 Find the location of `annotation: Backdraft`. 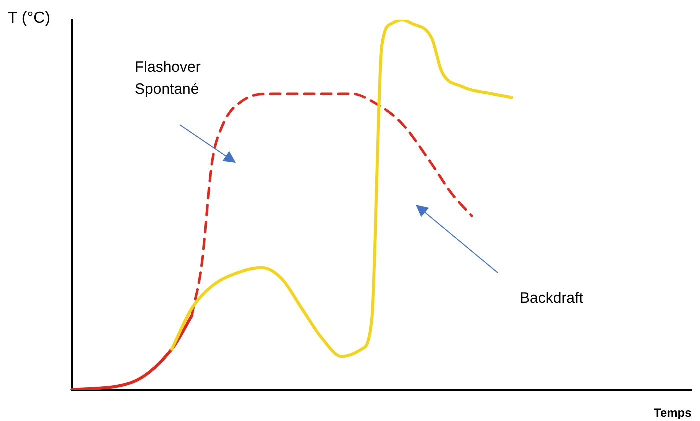

annotation: Backdraft is located at coordinates (552, 299).